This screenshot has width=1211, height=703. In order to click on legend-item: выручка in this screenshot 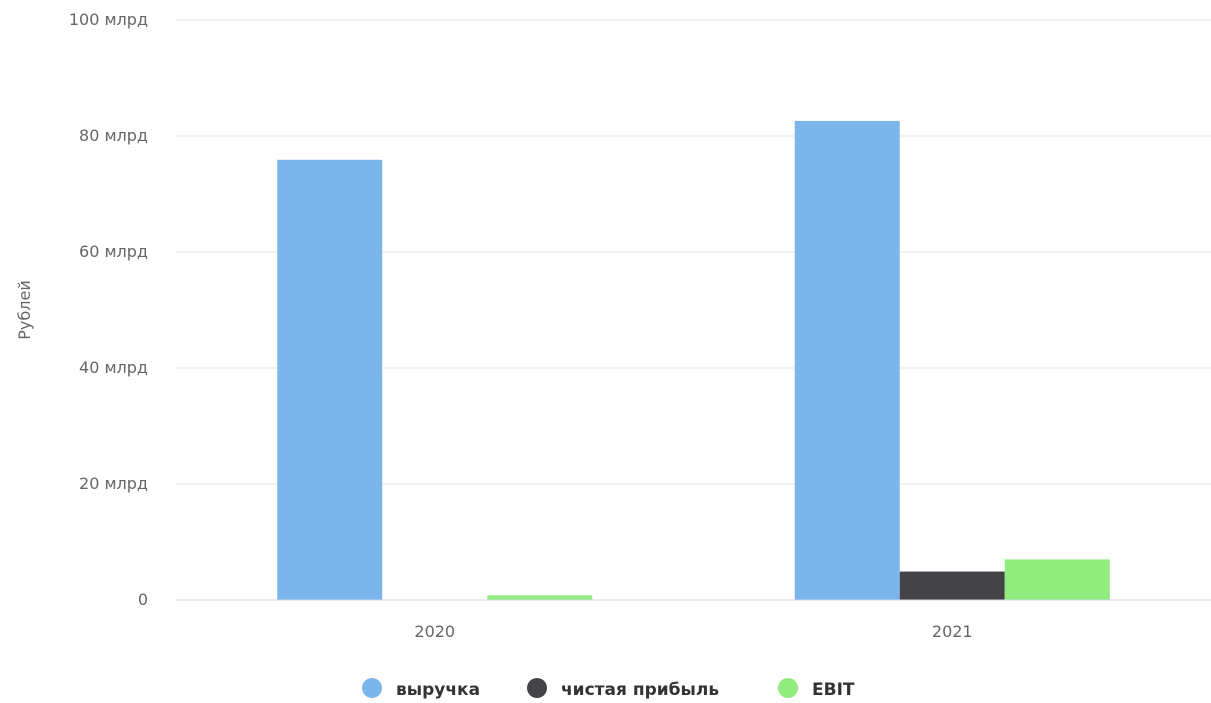, I will do `click(421, 689)`.